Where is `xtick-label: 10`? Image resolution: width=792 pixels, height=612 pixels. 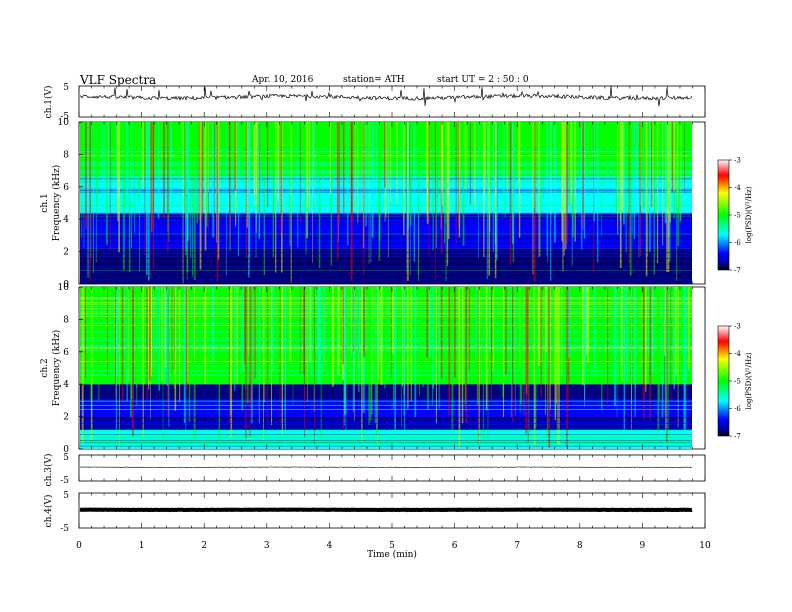
xtick-label: 10 is located at coordinates (705, 546).